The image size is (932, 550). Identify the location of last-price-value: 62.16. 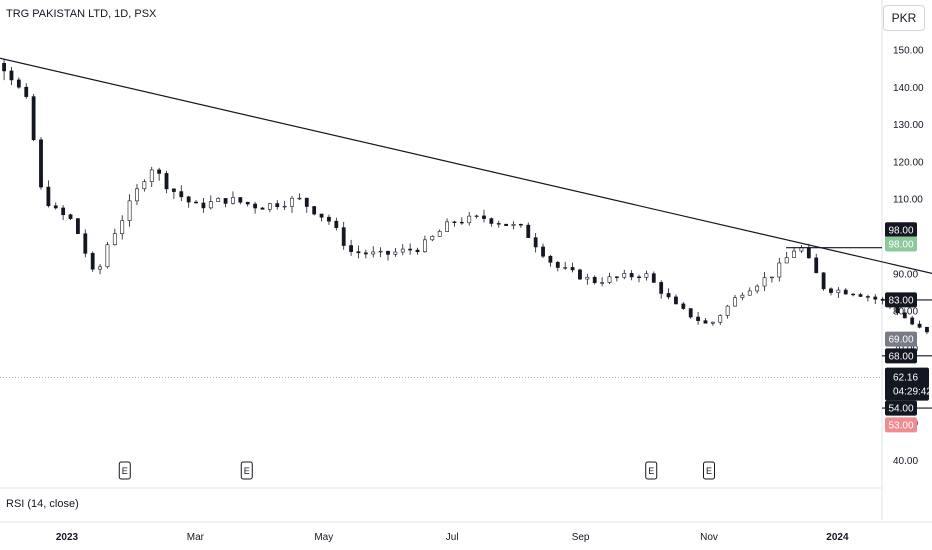
(905, 378).